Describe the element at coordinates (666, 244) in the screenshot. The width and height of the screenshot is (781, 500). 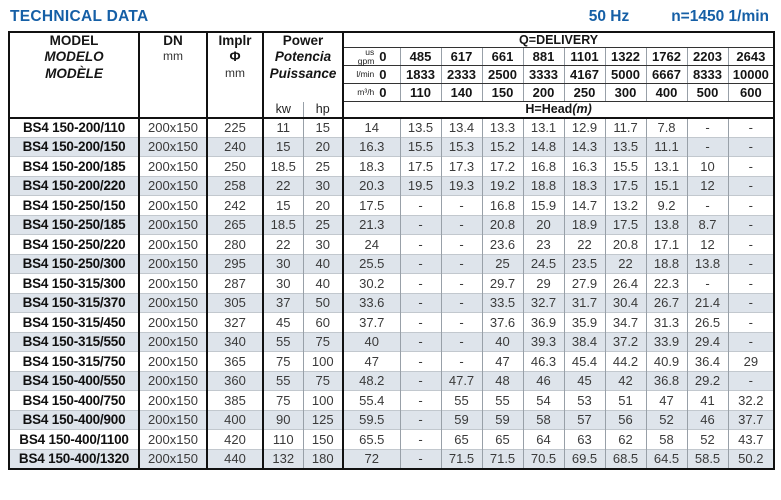
I see `head-value-cell: 17.1` at that location.